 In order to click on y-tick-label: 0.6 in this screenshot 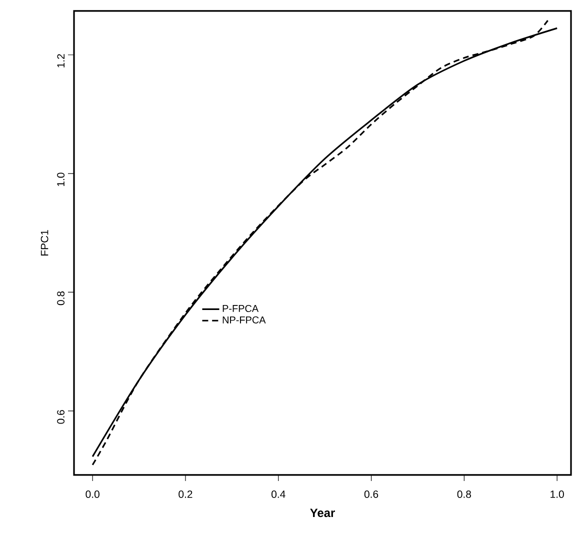, I will do `click(60, 417)`.